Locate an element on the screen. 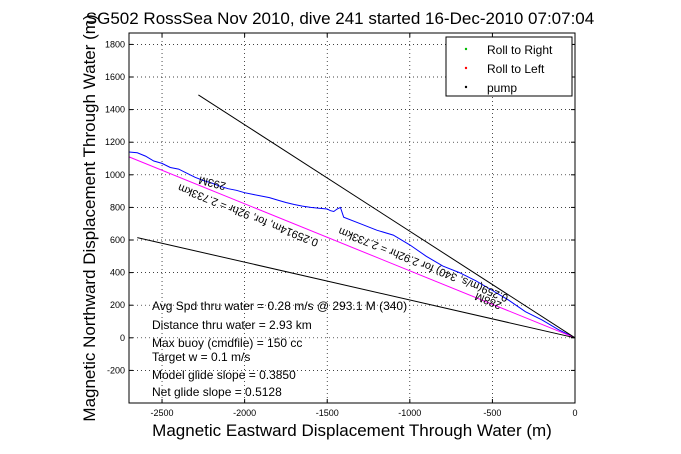 The height and width of the screenshot is (454, 681). legend-label: Roll to Left is located at coordinates (516, 69).